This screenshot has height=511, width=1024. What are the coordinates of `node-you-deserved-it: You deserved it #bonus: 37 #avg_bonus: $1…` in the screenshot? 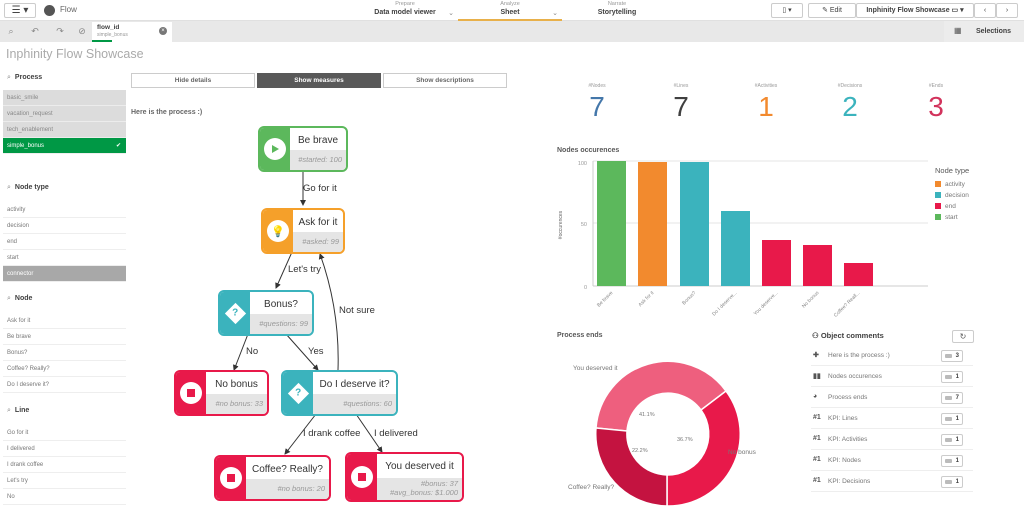 It's located at (404, 477).